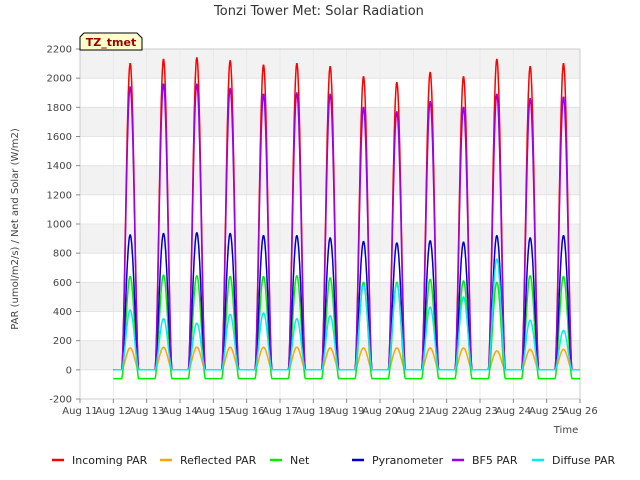 Image resolution: width=640 pixels, height=480 pixels. I want to click on x-tick-label: Aug 11, so click(79, 411).